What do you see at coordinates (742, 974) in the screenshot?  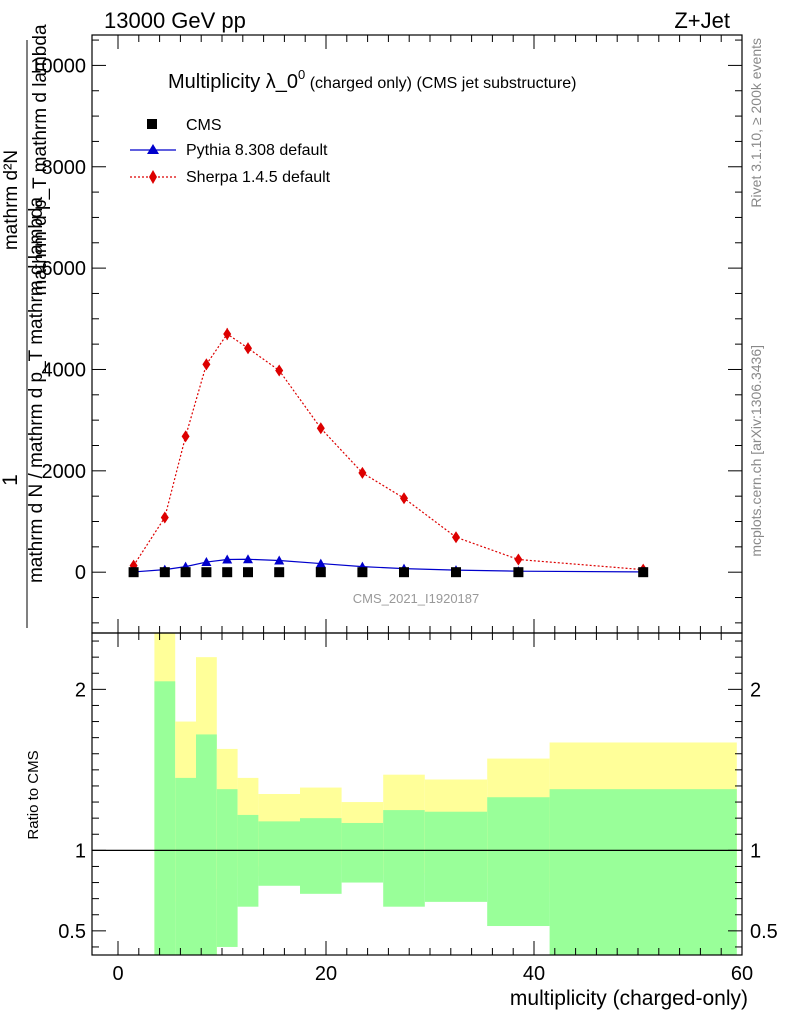 I see `ratio-xtick-label: 60` at bounding box center [742, 974].